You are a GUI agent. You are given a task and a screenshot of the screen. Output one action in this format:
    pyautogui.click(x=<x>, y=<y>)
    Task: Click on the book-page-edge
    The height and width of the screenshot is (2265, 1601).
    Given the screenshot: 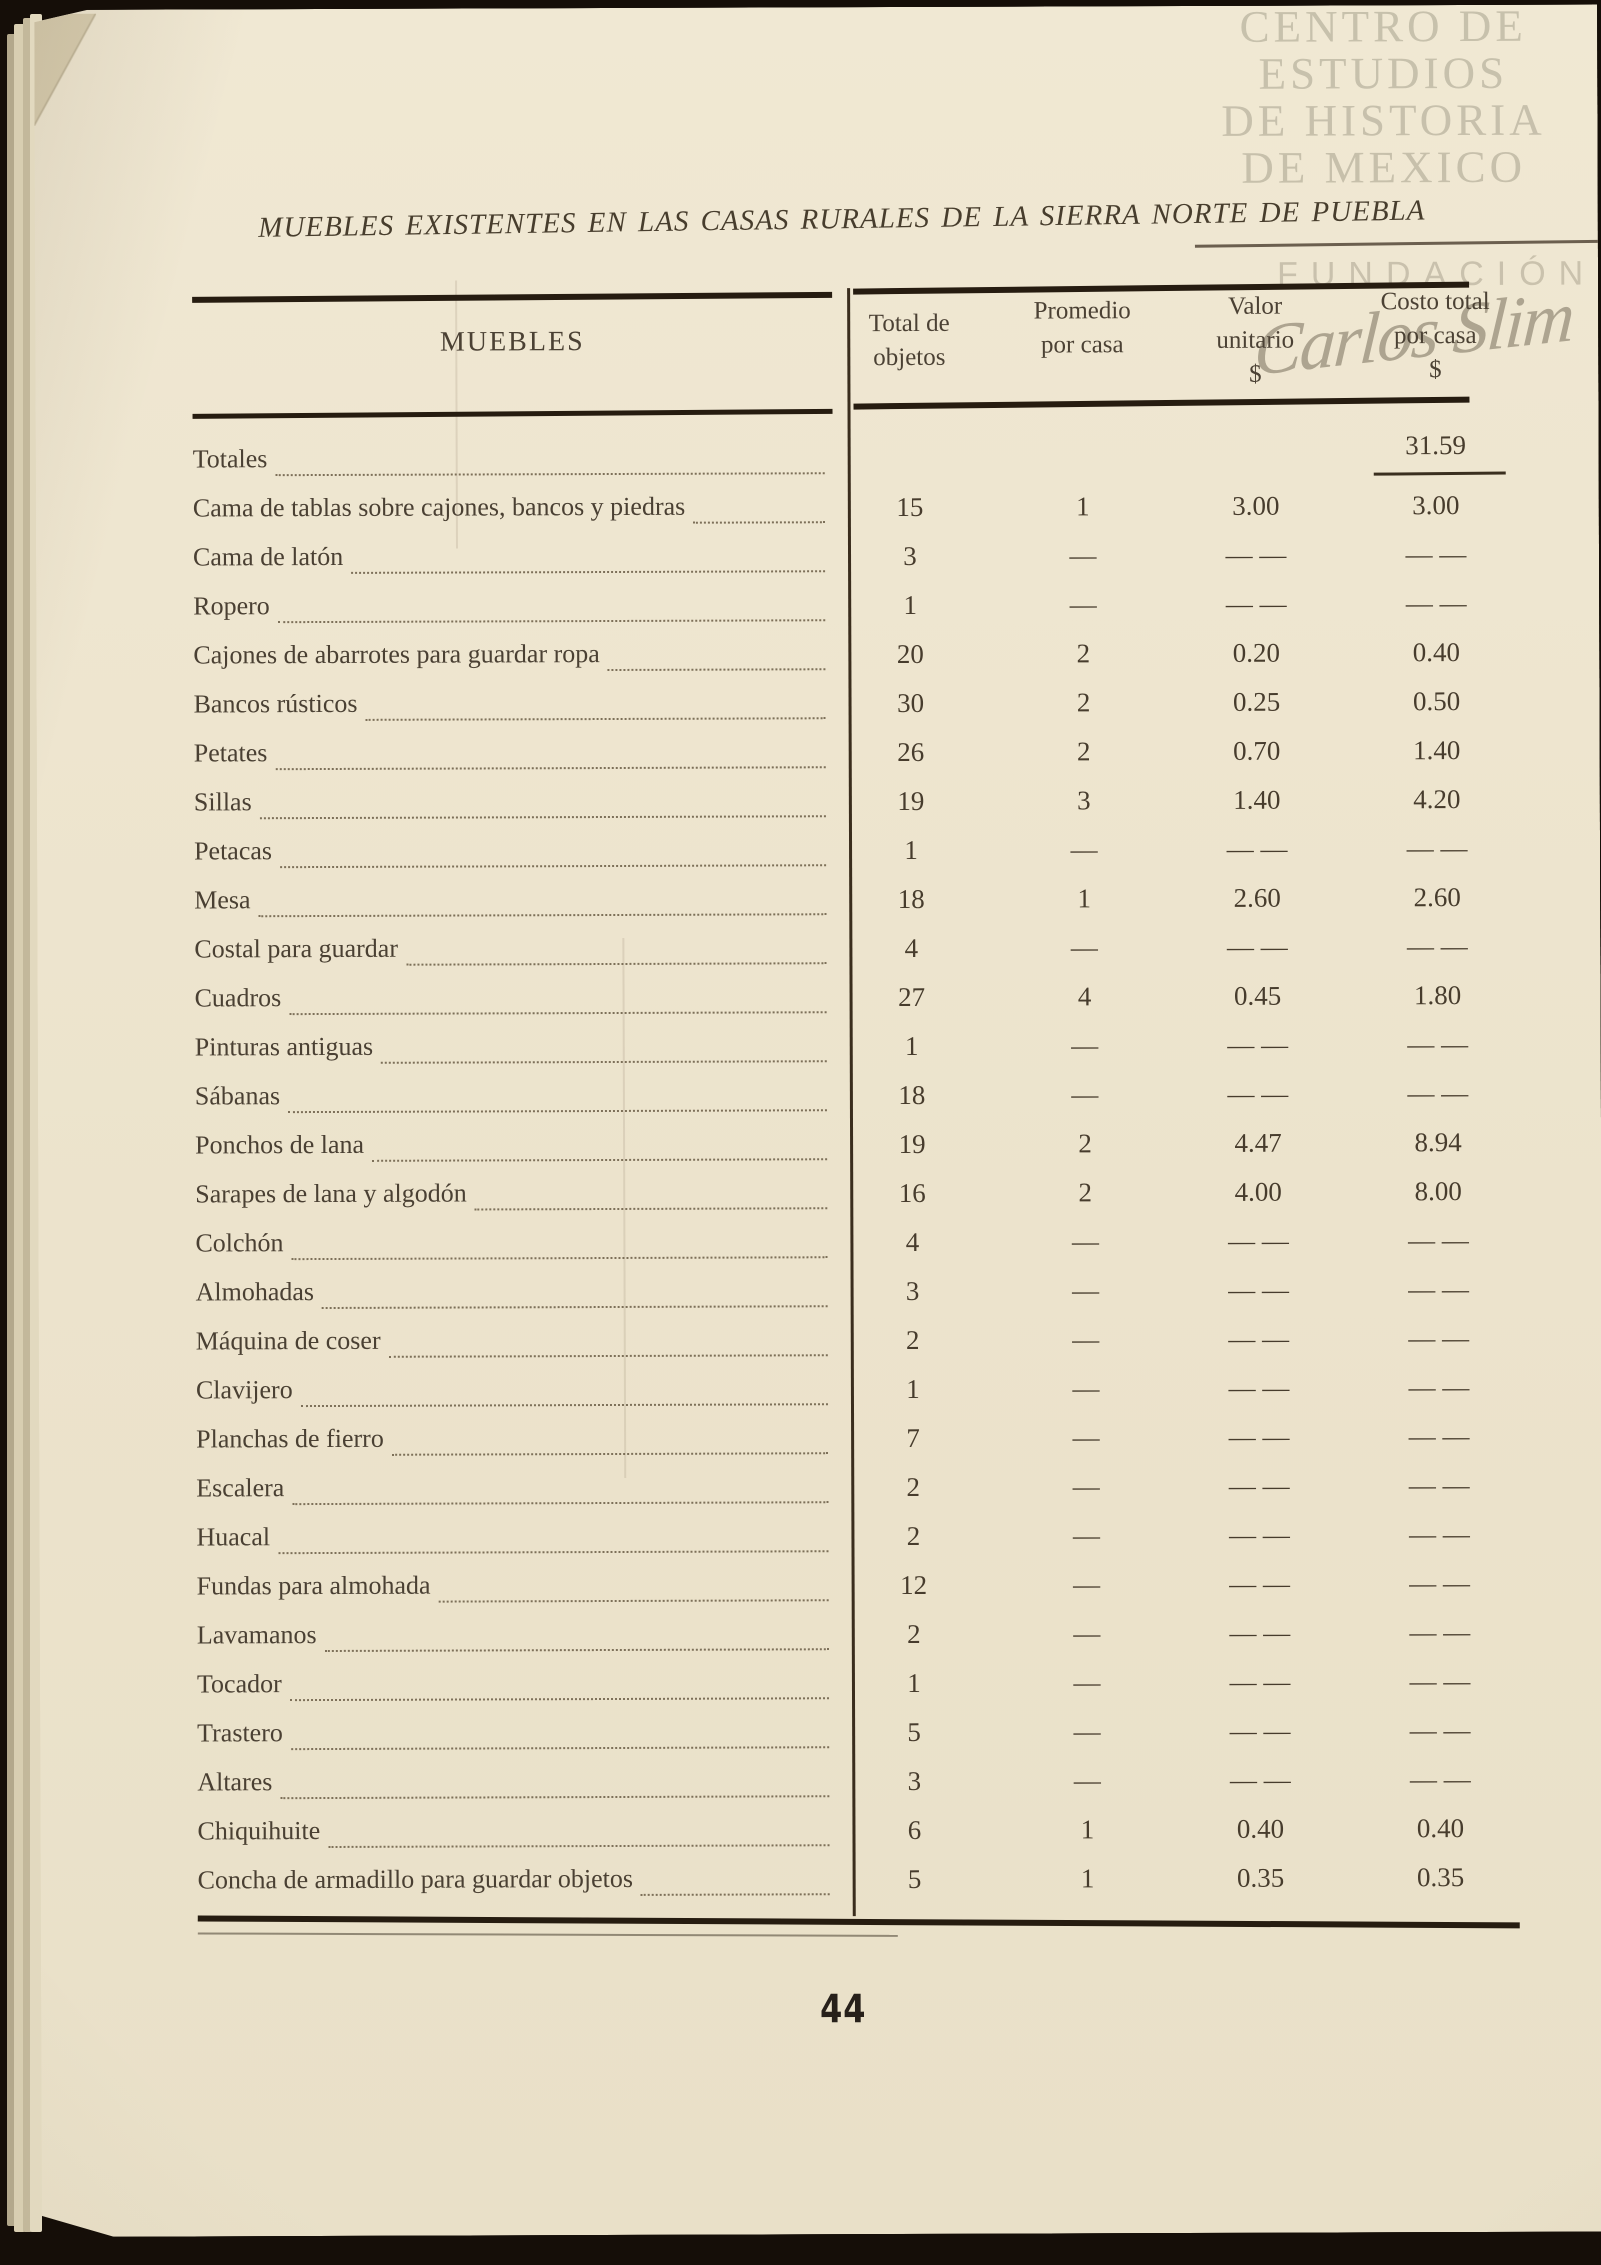 What is the action you would take?
    pyautogui.click(x=11, y=1130)
    